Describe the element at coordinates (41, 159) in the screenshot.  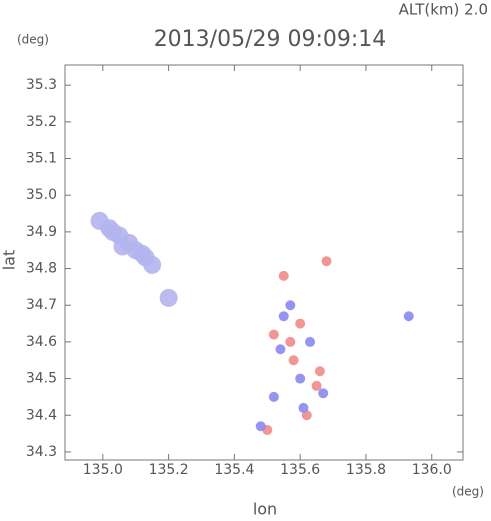
I see `y-tick-label: 35.1` at that location.